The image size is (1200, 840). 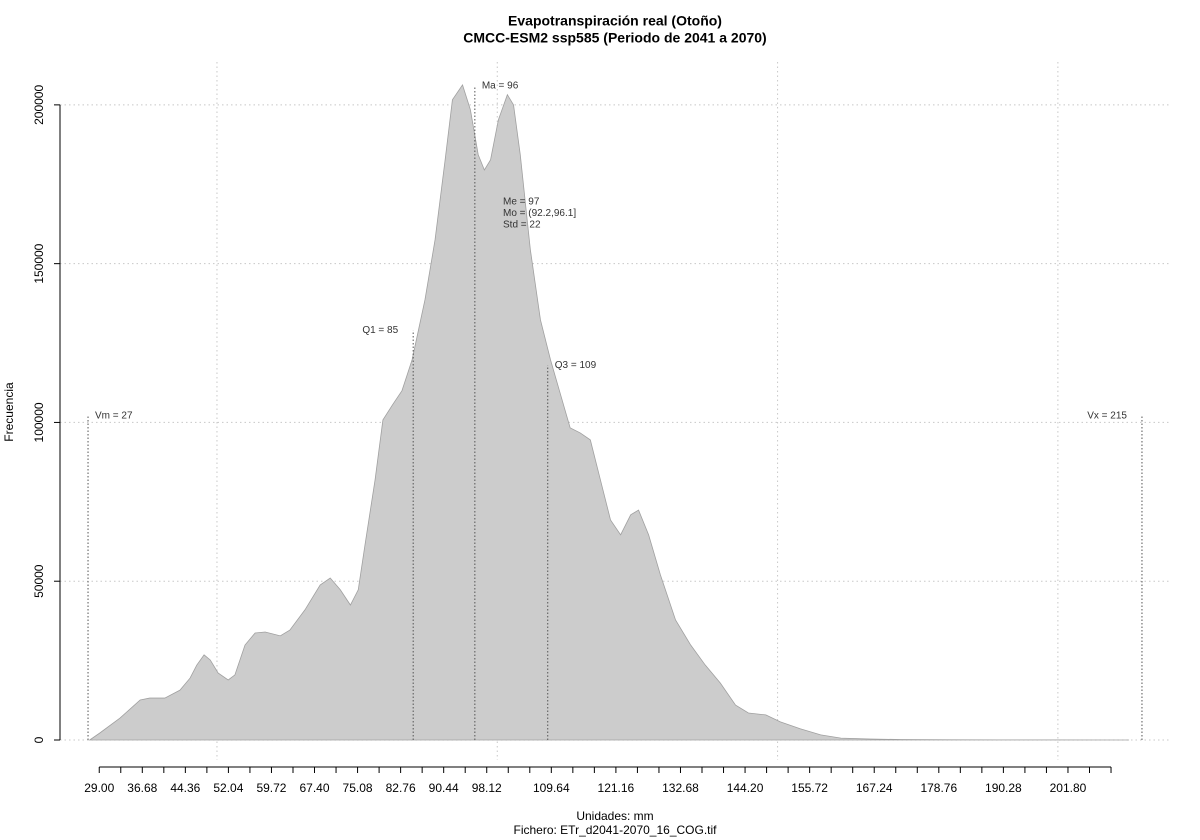 I want to click on annotation-label: Q3 = 109, so click(x=576, y=365).